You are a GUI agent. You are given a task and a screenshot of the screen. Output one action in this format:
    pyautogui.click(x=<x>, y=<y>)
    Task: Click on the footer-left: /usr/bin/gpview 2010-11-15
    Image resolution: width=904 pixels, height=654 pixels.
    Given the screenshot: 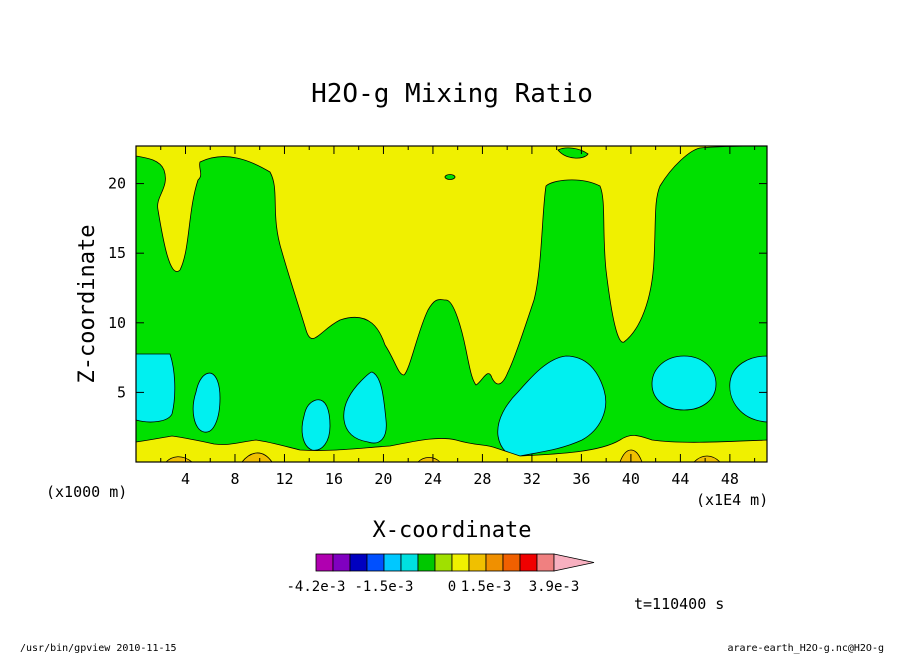 What is the action you would take?
    pyautogui.click(x=98, y=648)
    